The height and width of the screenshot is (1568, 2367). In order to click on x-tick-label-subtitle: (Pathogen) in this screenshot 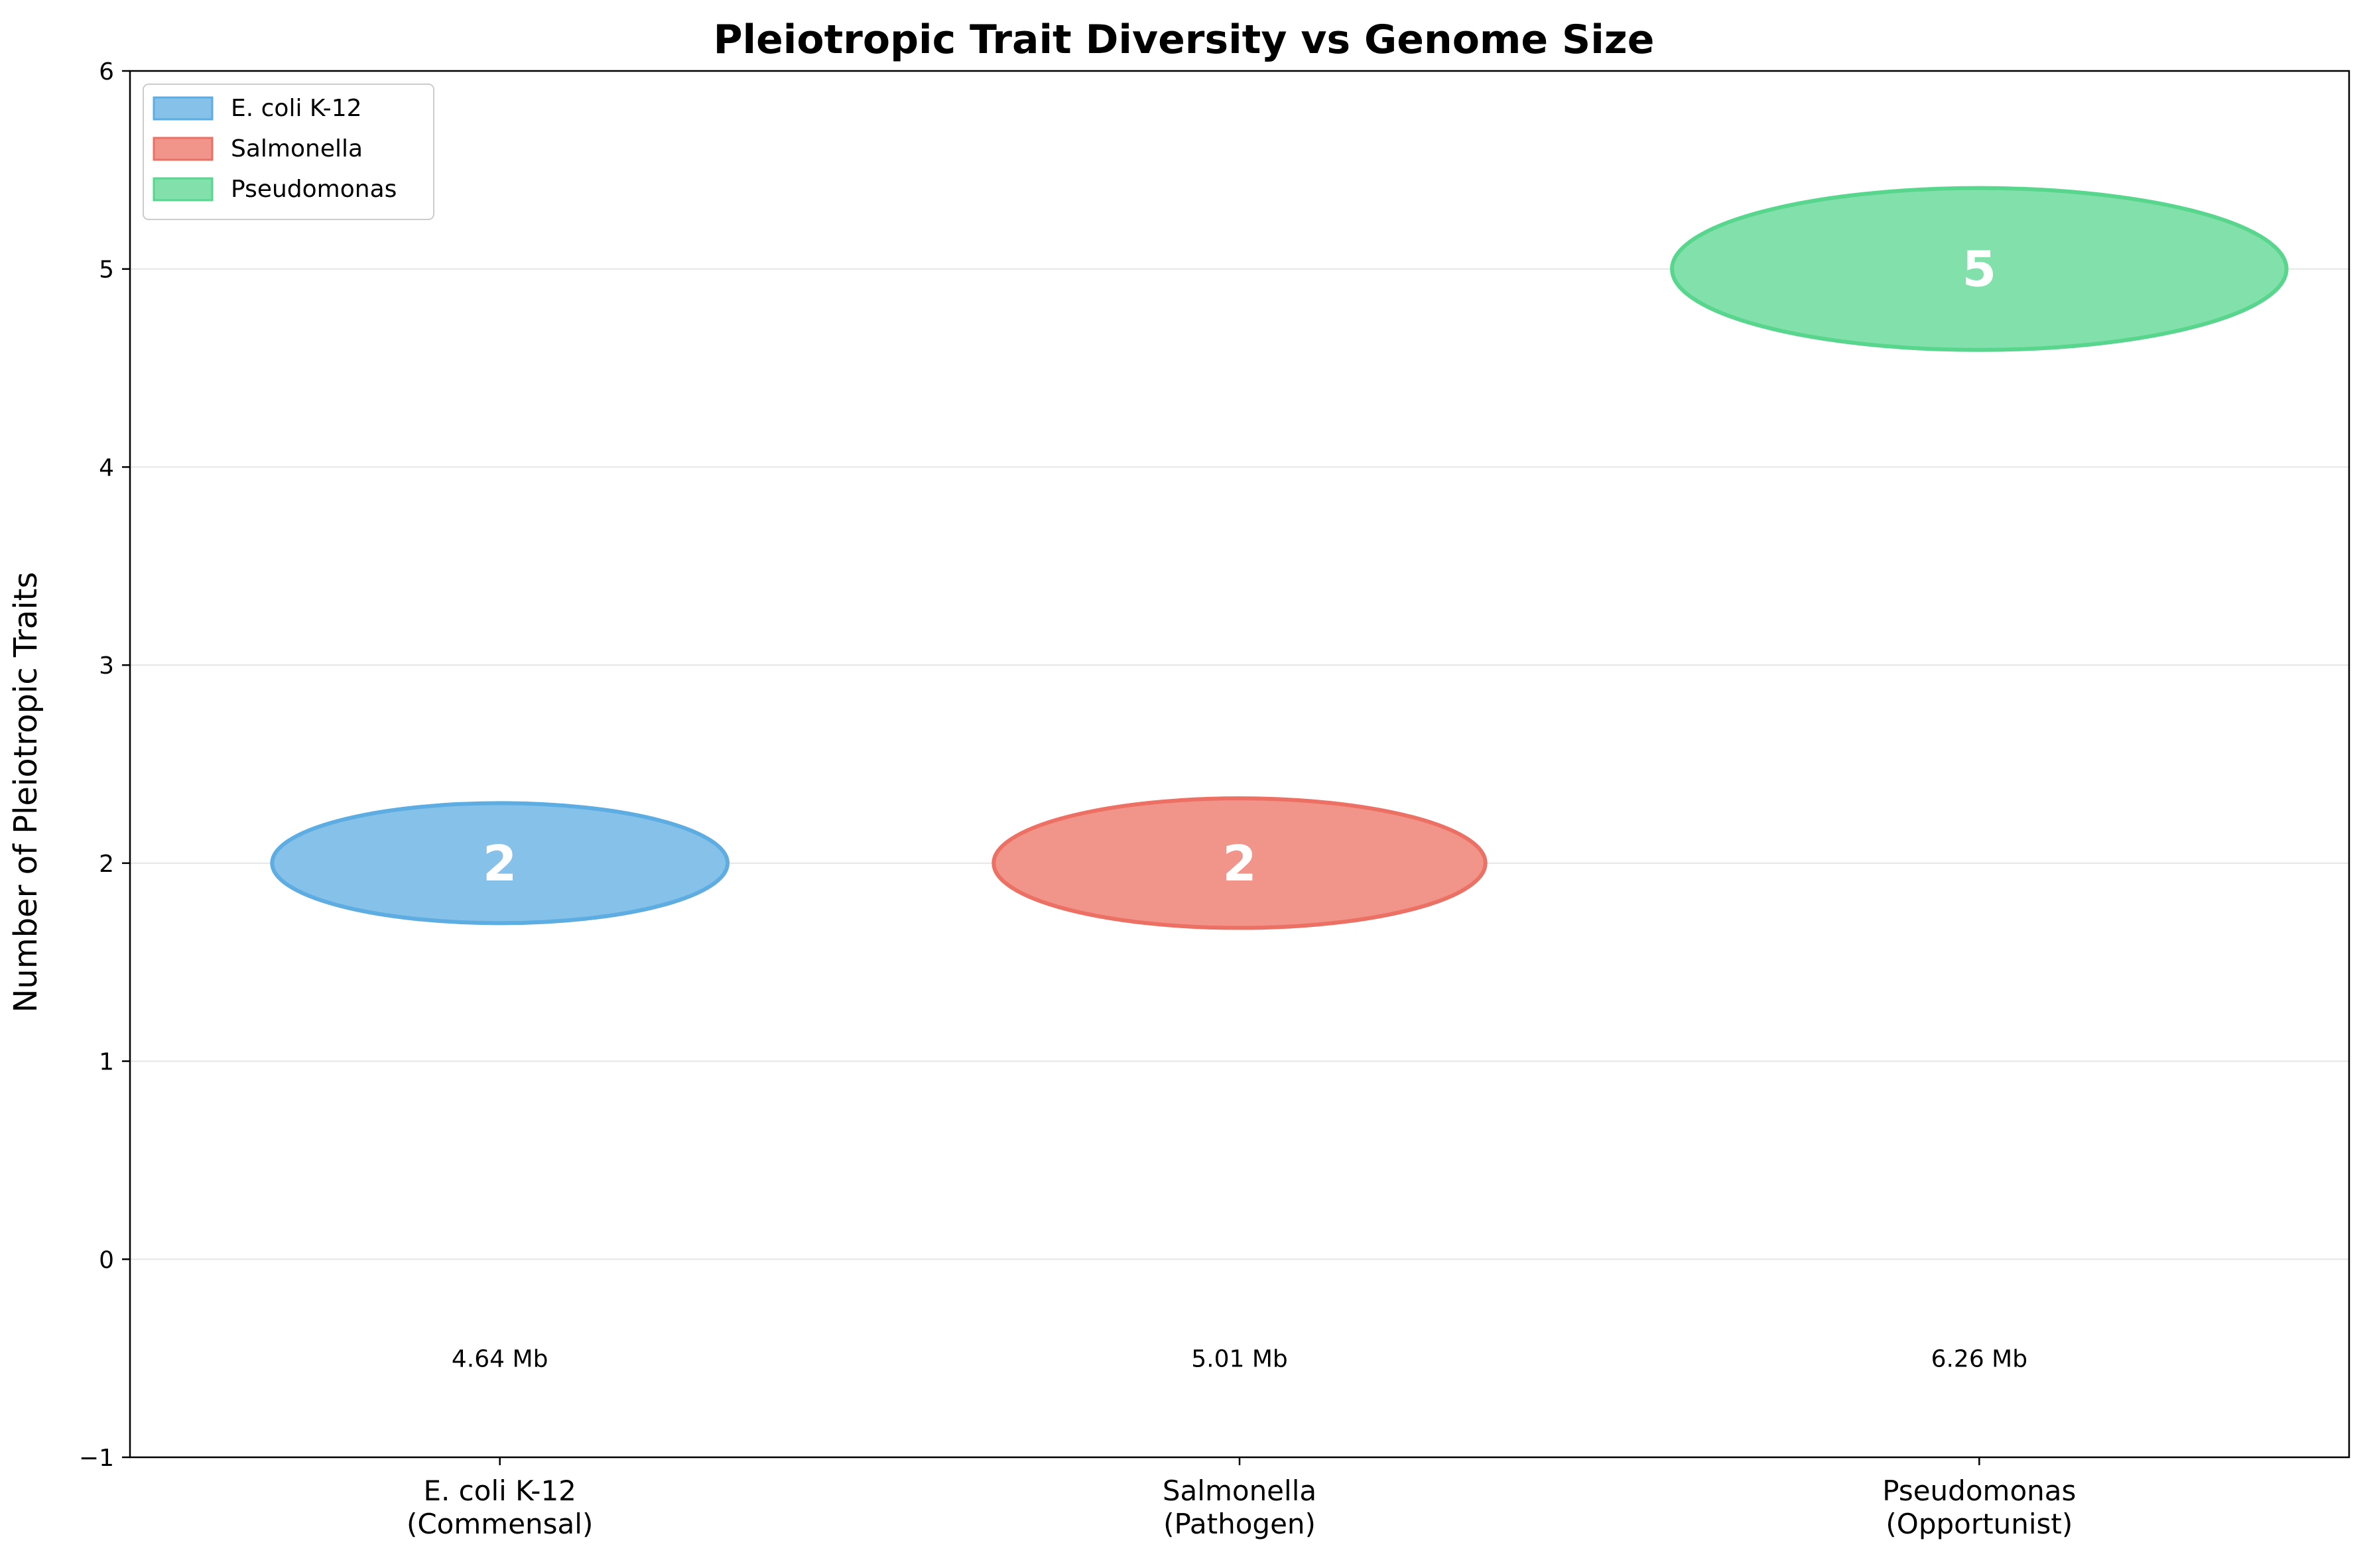, I will do `click(1239, 1524)`.